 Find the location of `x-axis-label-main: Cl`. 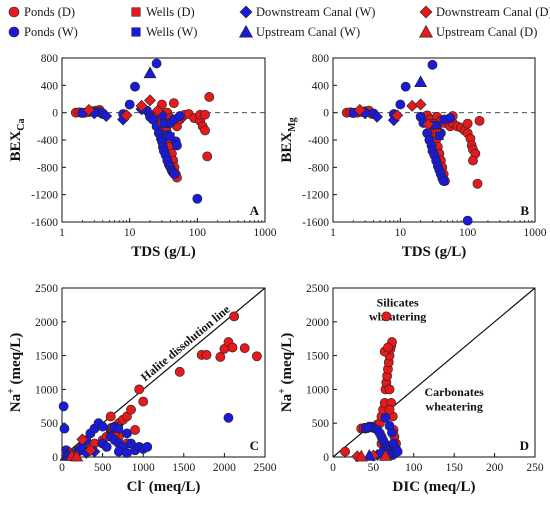

x-axis-label-main: Cl is located at coordinates (134, 487).